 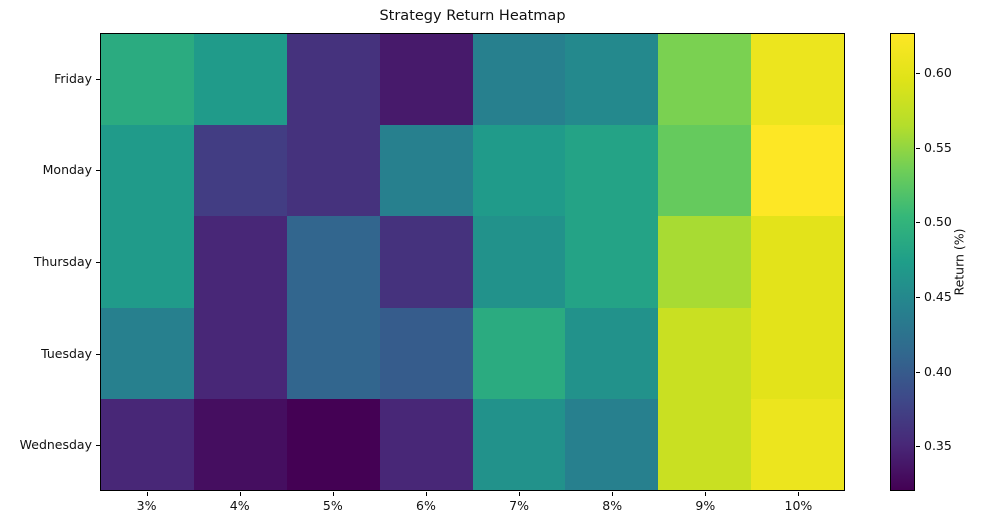 I want to click on colorbar-gradient, so click(x=902, y=262).